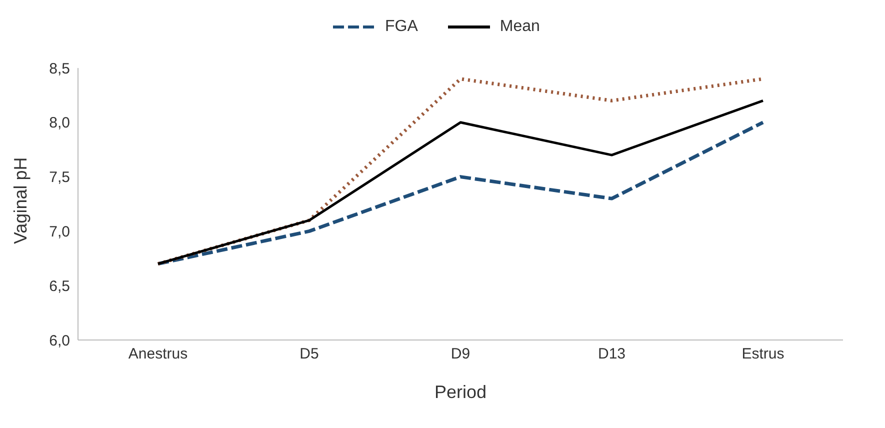 The height and width of the screenshot is (428, 885). I want to click on x-tick-label: D9, so click(460, 354).